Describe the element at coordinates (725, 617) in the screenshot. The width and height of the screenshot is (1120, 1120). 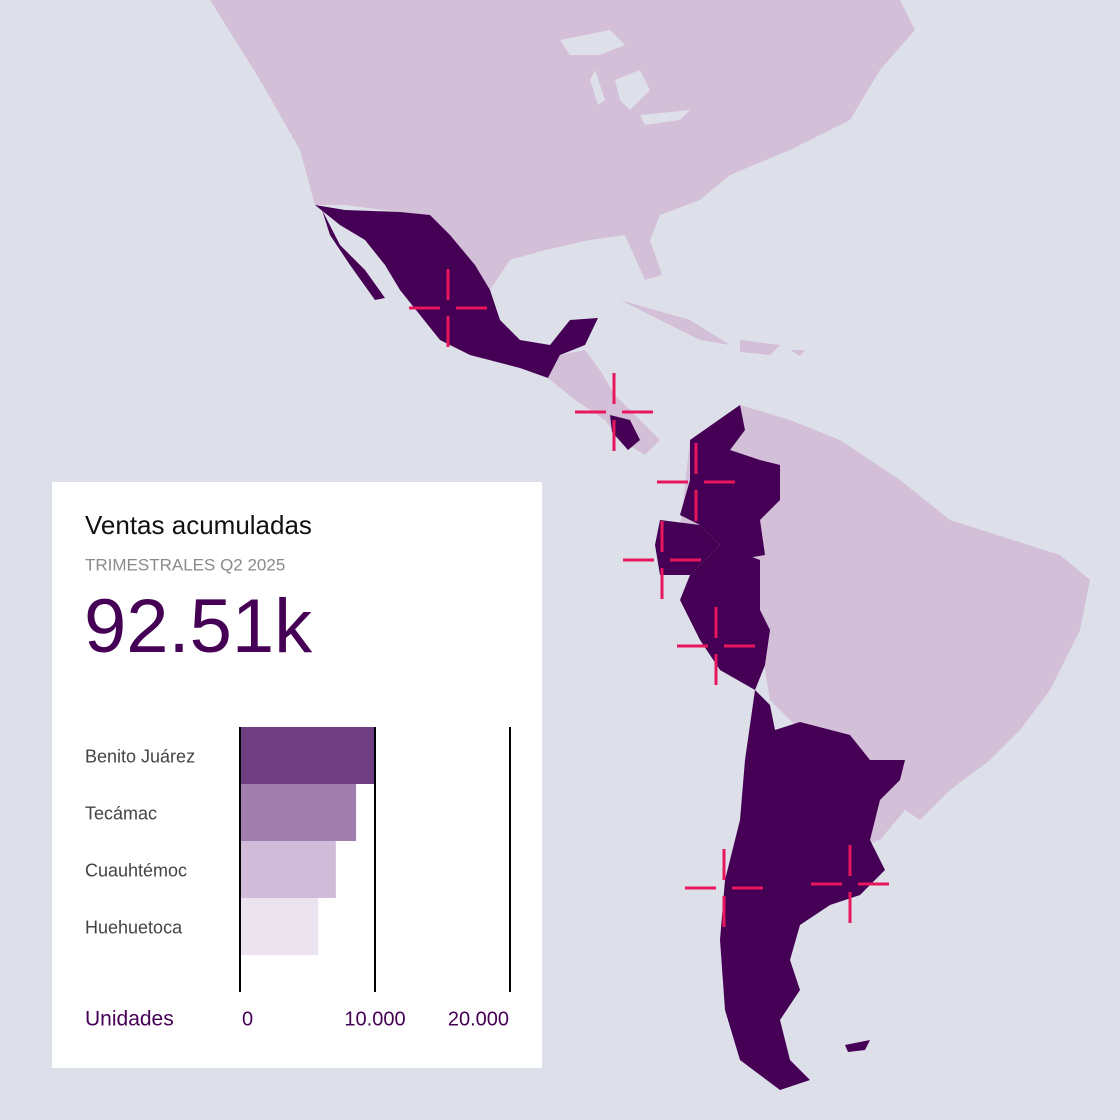
I see `peru` at that location.